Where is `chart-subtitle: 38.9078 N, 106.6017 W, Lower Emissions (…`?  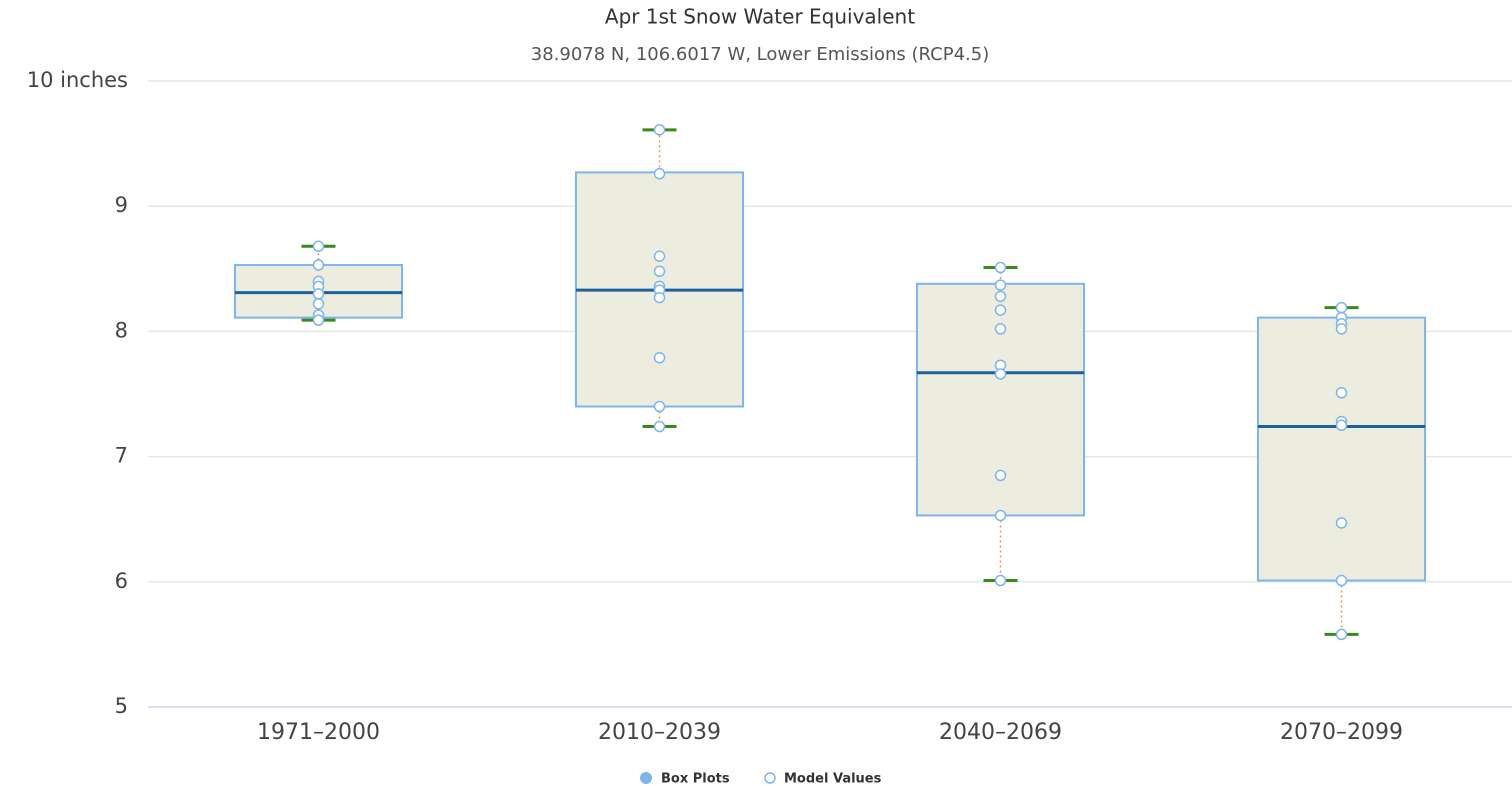
chart-subtitle: 38.9078 N, 106.6017 W, Lower Emissions (… is located at coordinates (760, 54).